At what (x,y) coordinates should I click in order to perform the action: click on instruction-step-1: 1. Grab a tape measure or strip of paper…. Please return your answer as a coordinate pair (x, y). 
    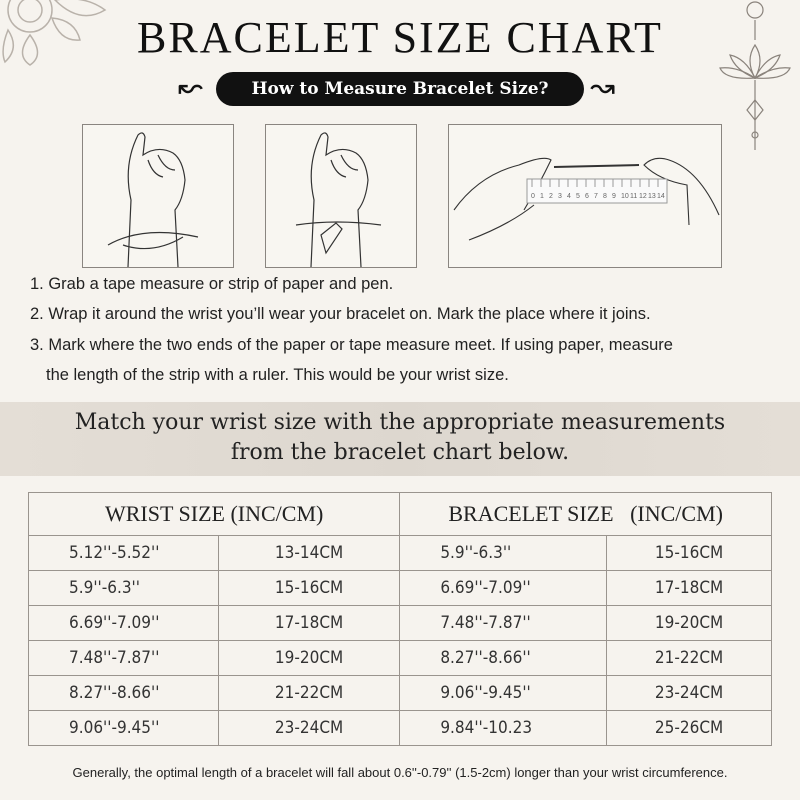
    Looking at the image, I should click on (212, 284).